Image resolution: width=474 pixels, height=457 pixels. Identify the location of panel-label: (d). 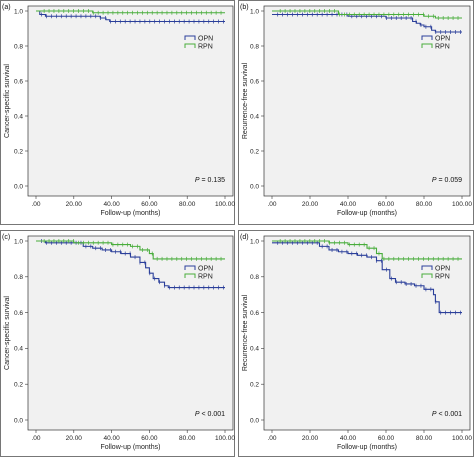
(244, 237).